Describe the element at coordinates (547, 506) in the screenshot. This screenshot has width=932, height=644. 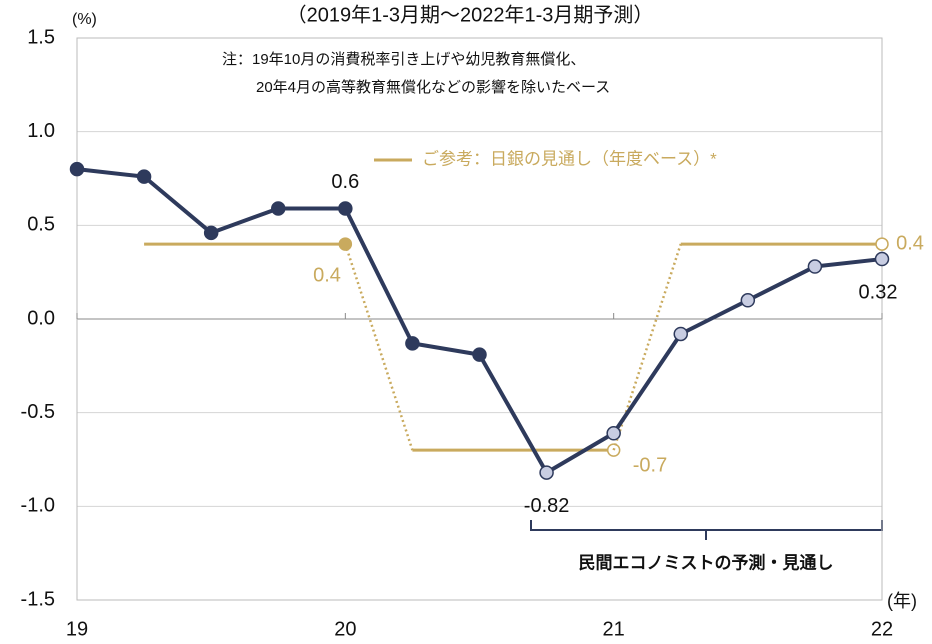
I see `data-label: -0.82` at that location.